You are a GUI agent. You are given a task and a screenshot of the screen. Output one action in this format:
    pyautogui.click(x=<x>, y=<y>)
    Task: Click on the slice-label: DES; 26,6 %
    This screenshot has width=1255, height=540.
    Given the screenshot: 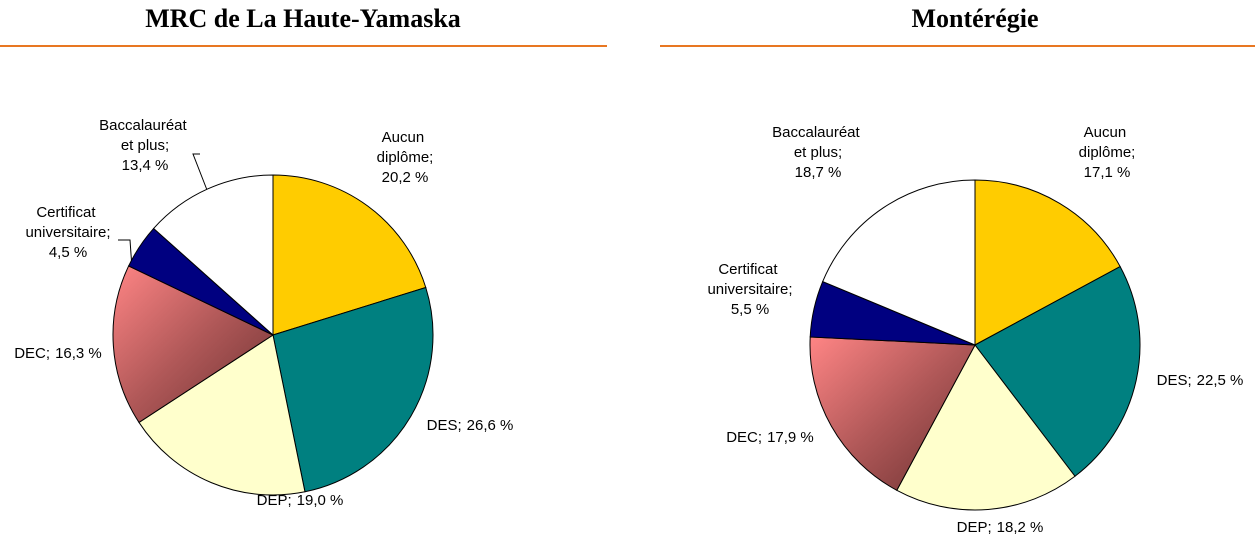 What is the action you would take?
    pyautogui.click(x=470, y=425)
    